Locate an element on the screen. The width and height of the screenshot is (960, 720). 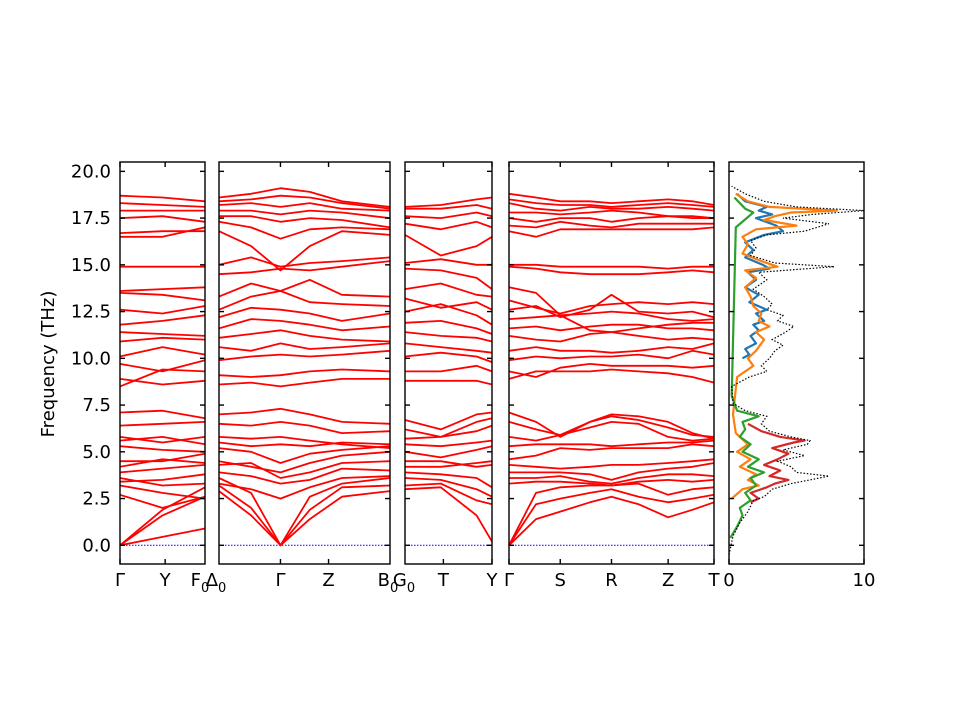
y-axis-label: Frequency (THz) is located at coordinates (48, 364).